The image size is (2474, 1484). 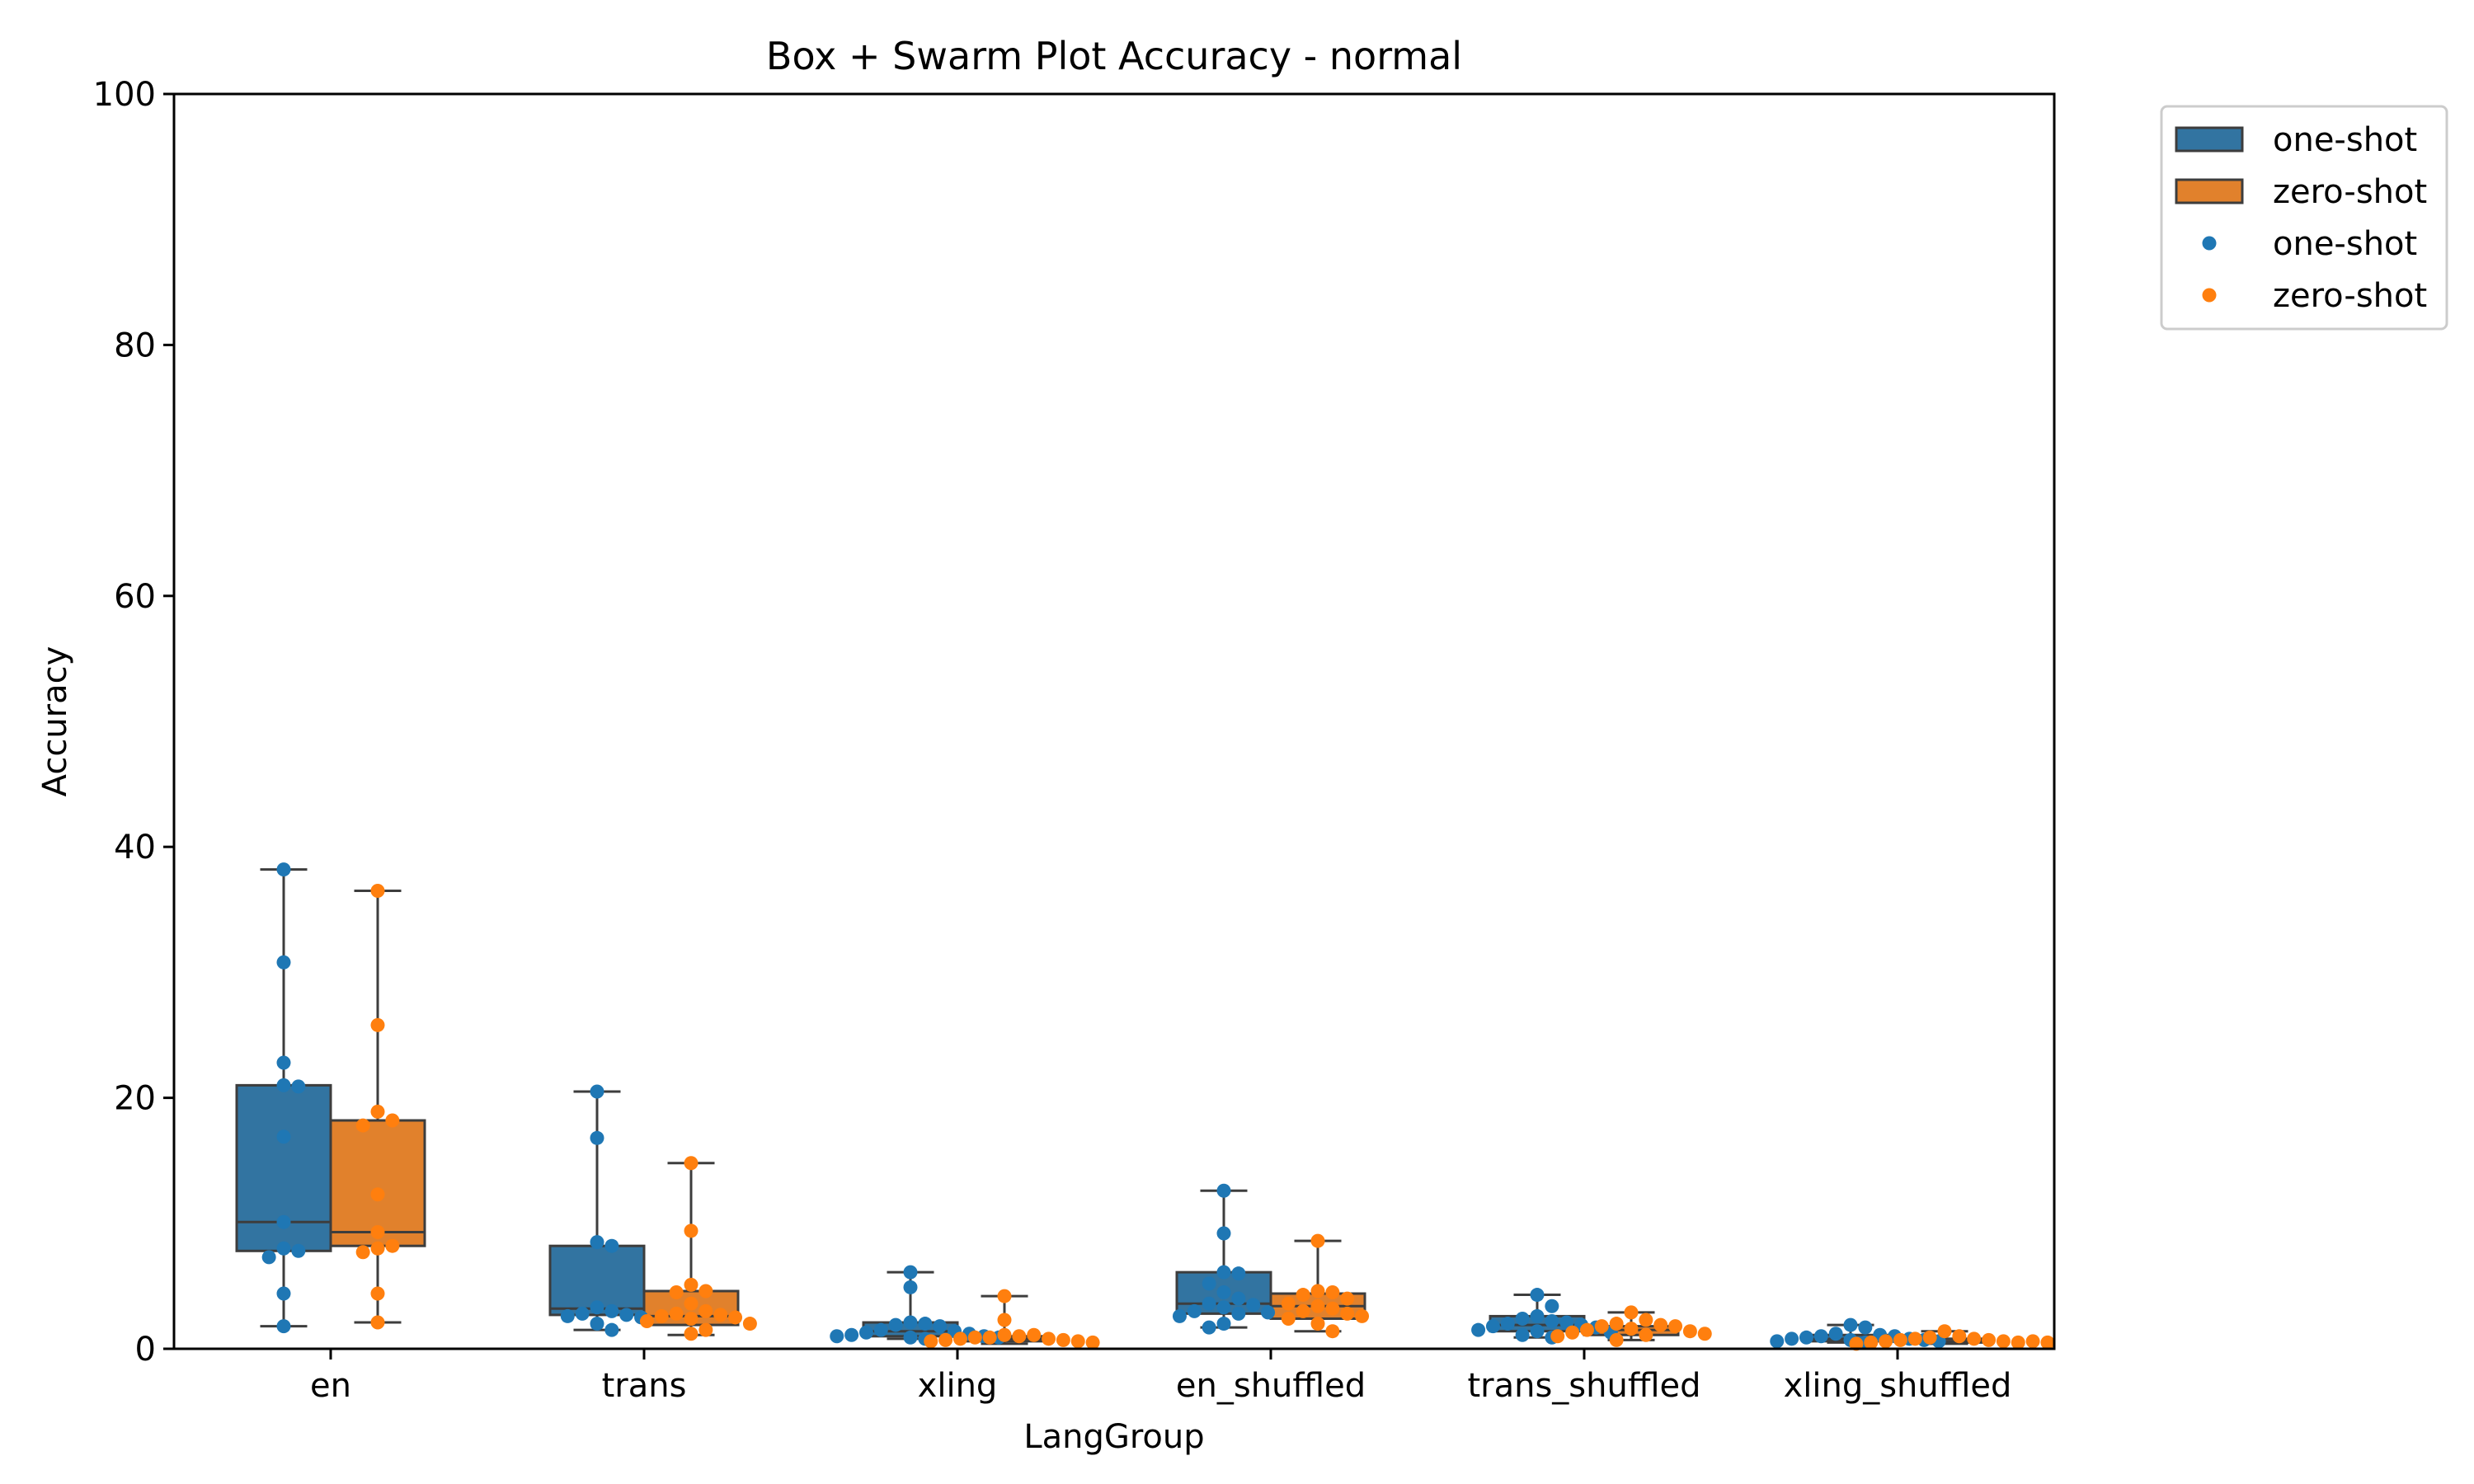 I want to click on y-tick-label: 40, so click(x=135, y=847).